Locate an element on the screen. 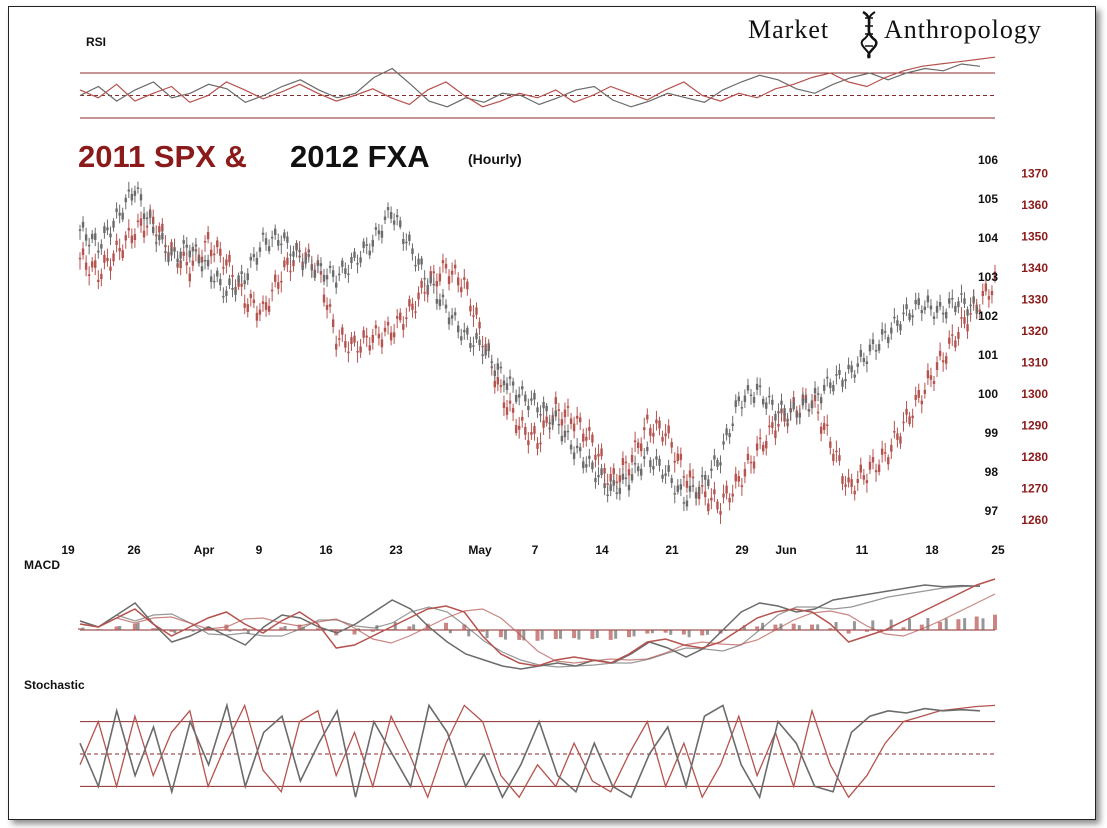 The width and height of the screenshot is (1107, 828). x-tick-label: Jun is located at coordinates (785, 550).